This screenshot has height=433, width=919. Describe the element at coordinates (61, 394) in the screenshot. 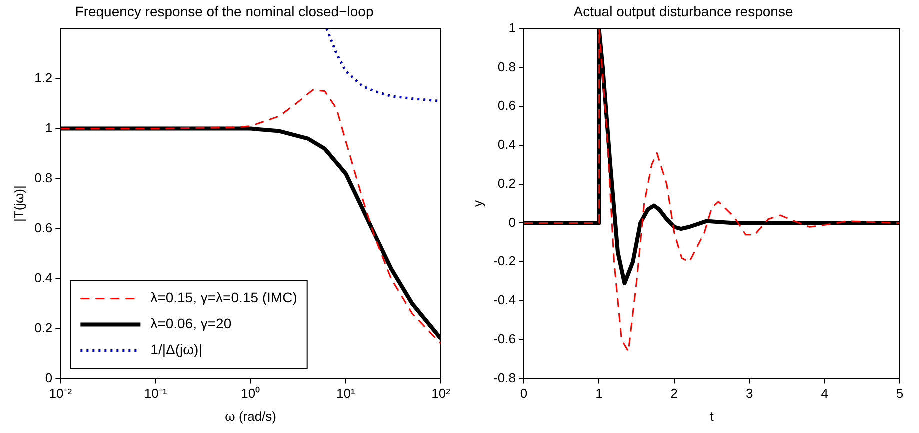

I see `x-tick-label: 10⁻²` at that location.